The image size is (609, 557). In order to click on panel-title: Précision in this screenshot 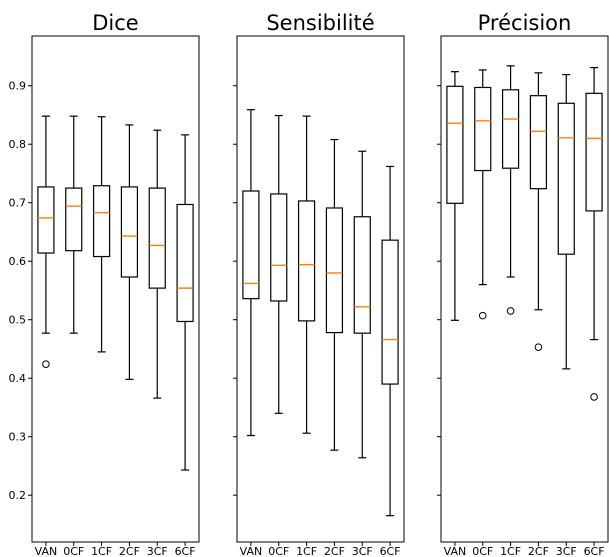, I will do `click(525, 23)`.